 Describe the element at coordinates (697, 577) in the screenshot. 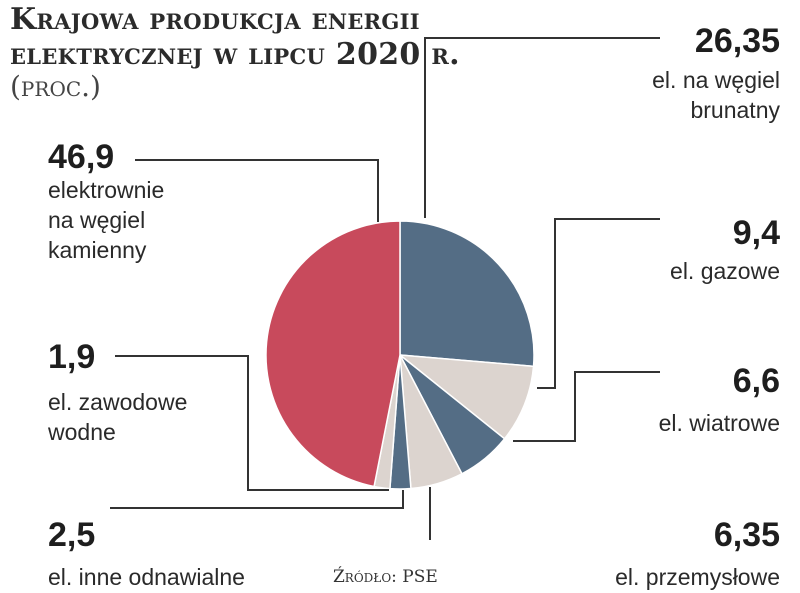

I see `slice-label-3-line-0: el. przemysłowe` at that location.